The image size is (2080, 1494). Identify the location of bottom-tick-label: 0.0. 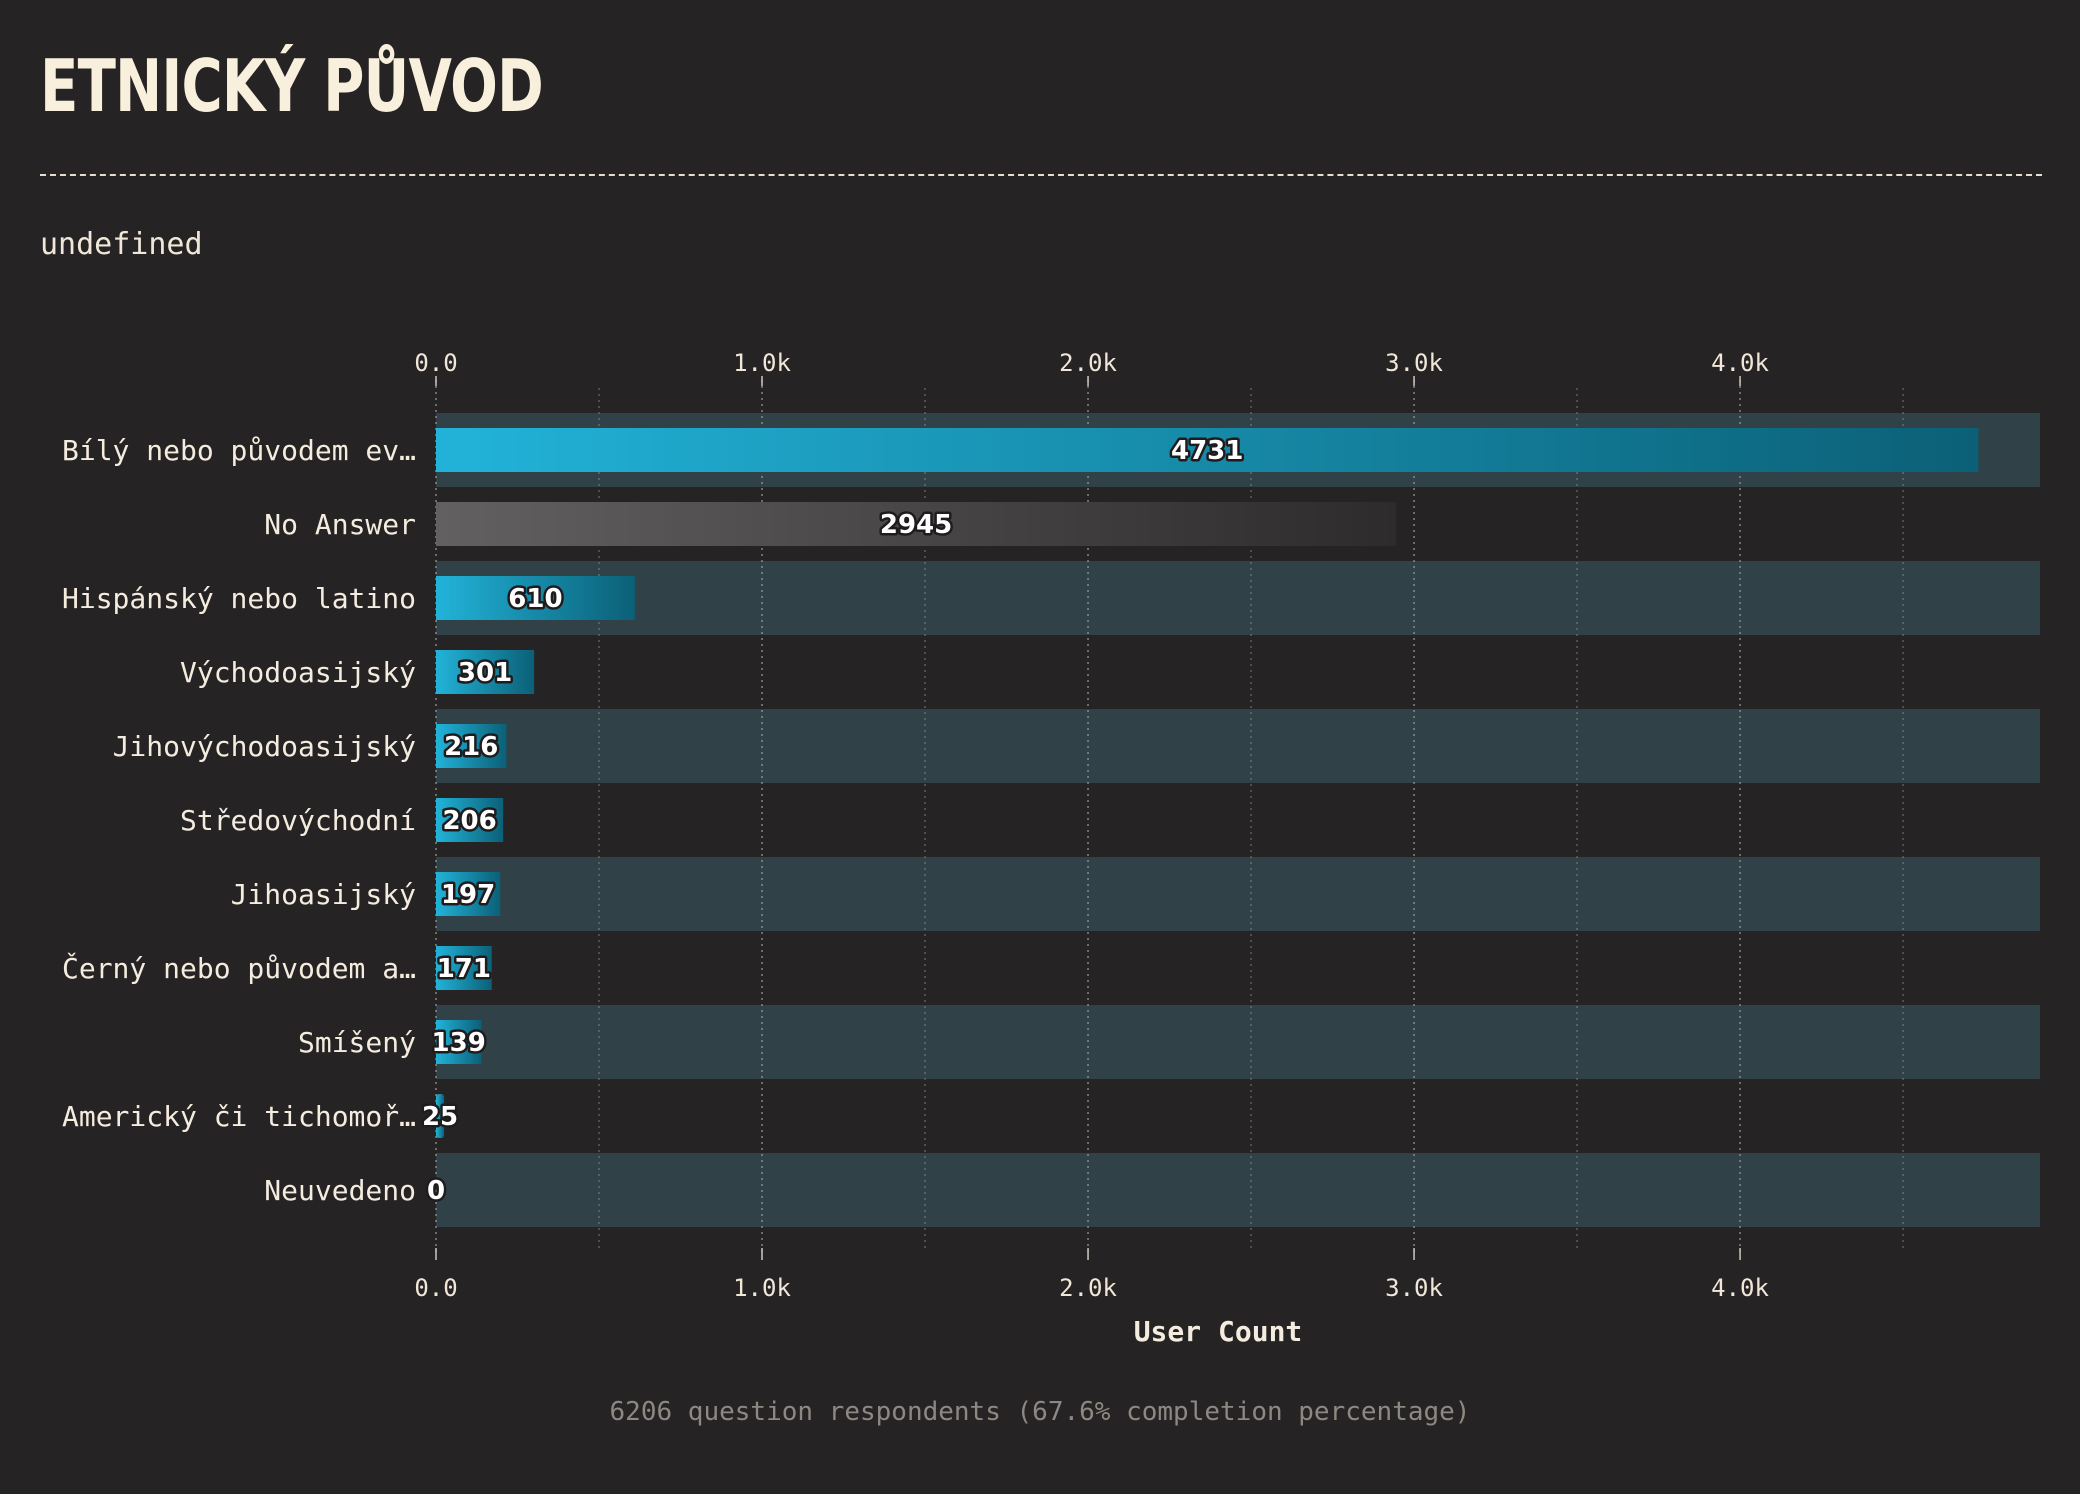
(435, 1288).